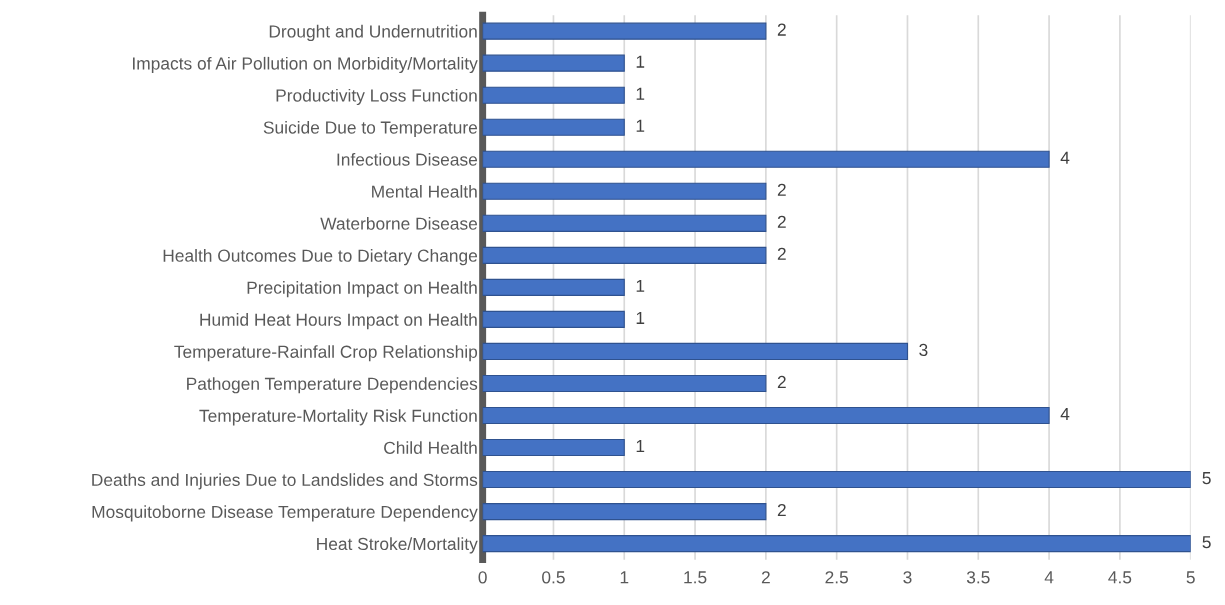 This screenshot has width=1225, height=605. Describe the element at coordinates (837, 577) in the screenshot. I see `x-tick-label: 2.5` at that location.